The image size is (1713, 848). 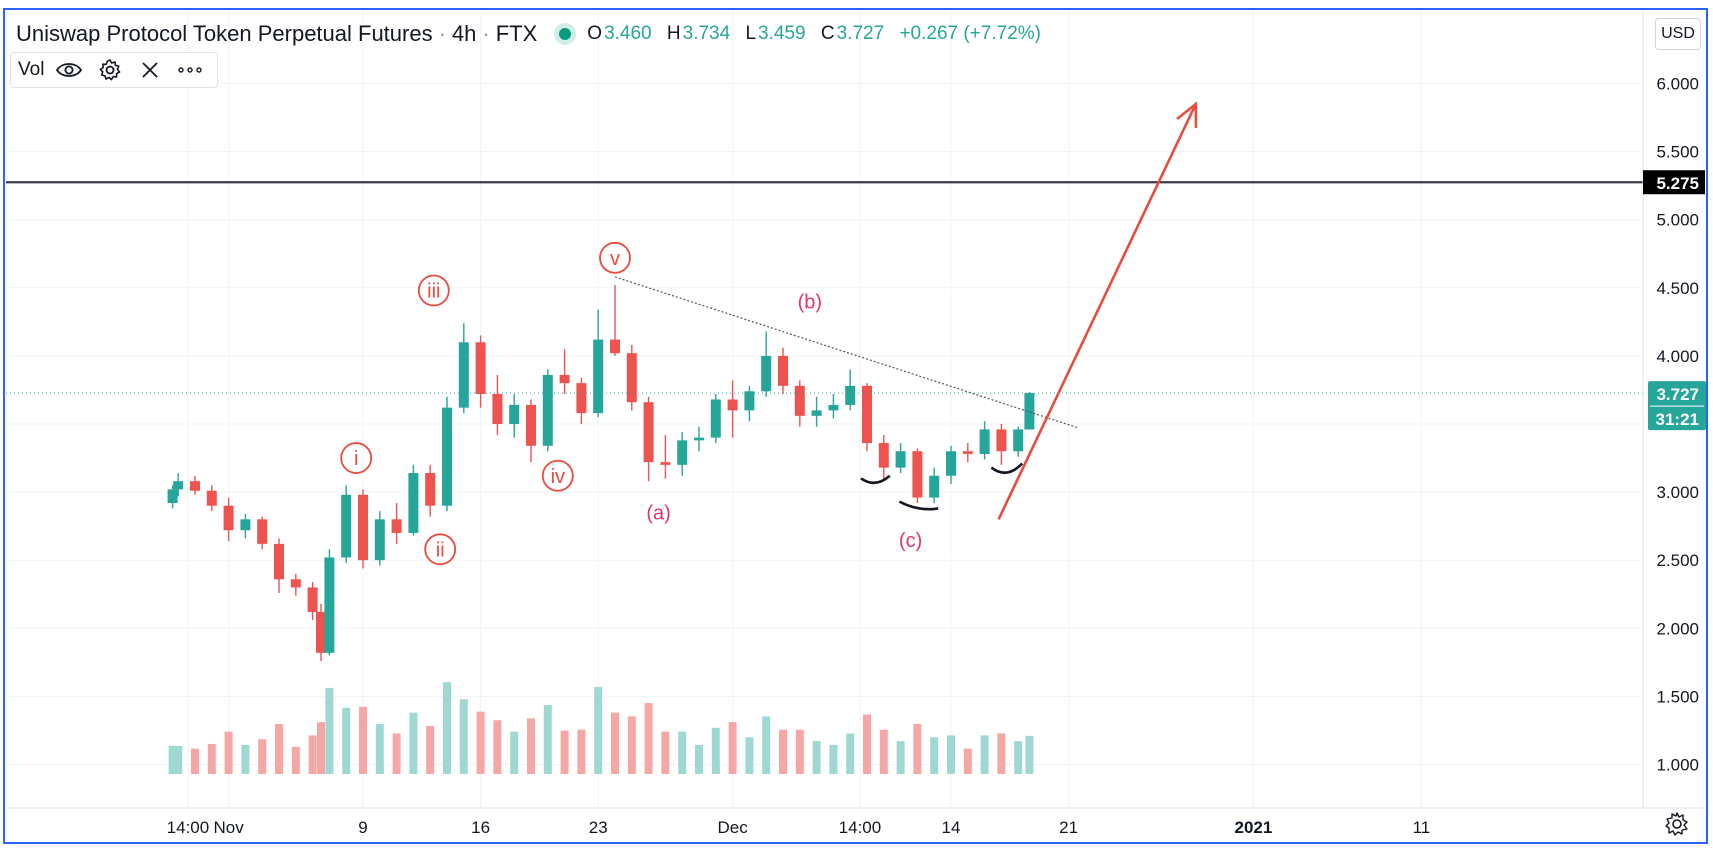 What do you see at coordinates (69, 70) in the screenshot?
I see `eye-icon` at bounding box center [69, 70].